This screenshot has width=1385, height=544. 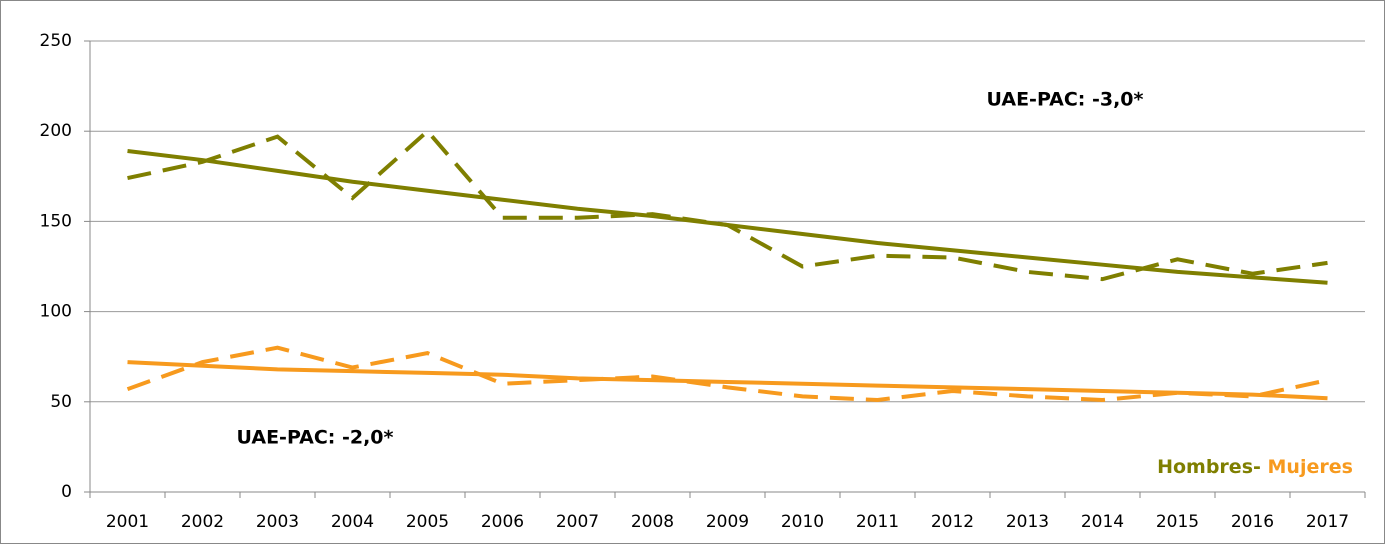 What do you see at coordinates (652, 522) in the screenshot?
I see `x-tick-label: 2008` at bounding box center [652, 522].